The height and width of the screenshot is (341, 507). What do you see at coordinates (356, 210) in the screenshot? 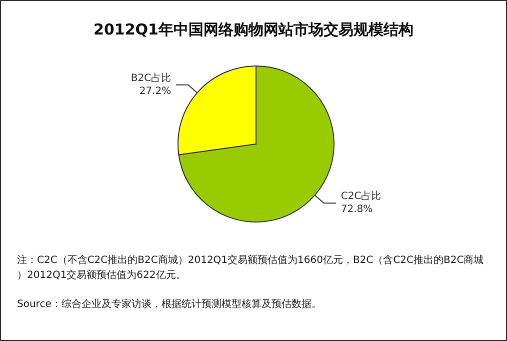
I see `data-label: 72.8%` at bounding box center [356, 210].